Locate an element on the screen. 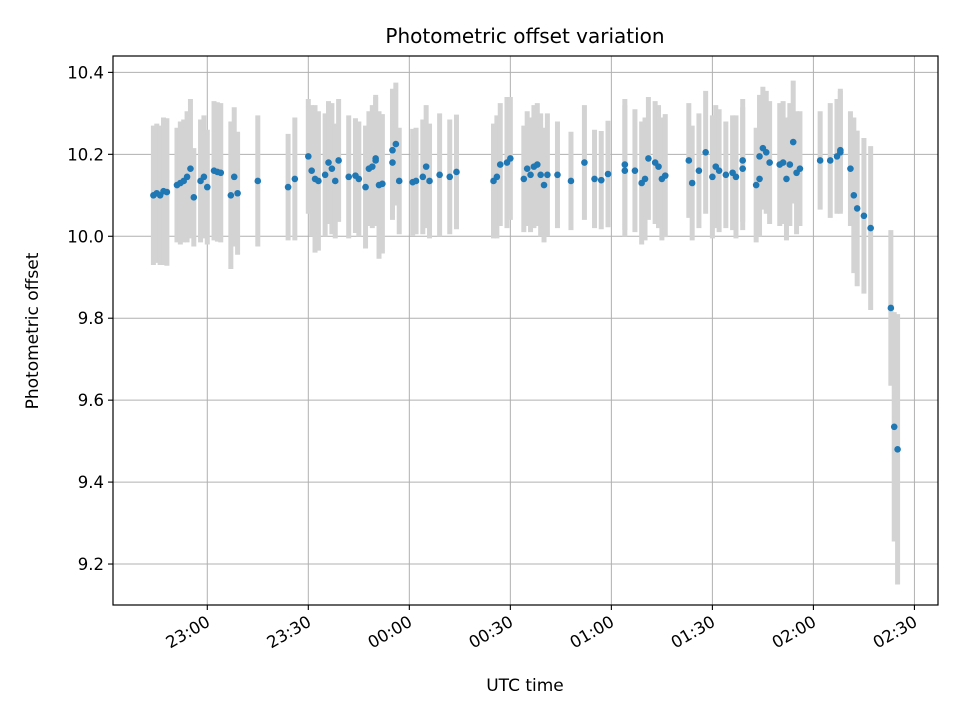 This screenshot has width=960, height=720. x-tick-label: 23:00 is located at coordinates (188, 632).